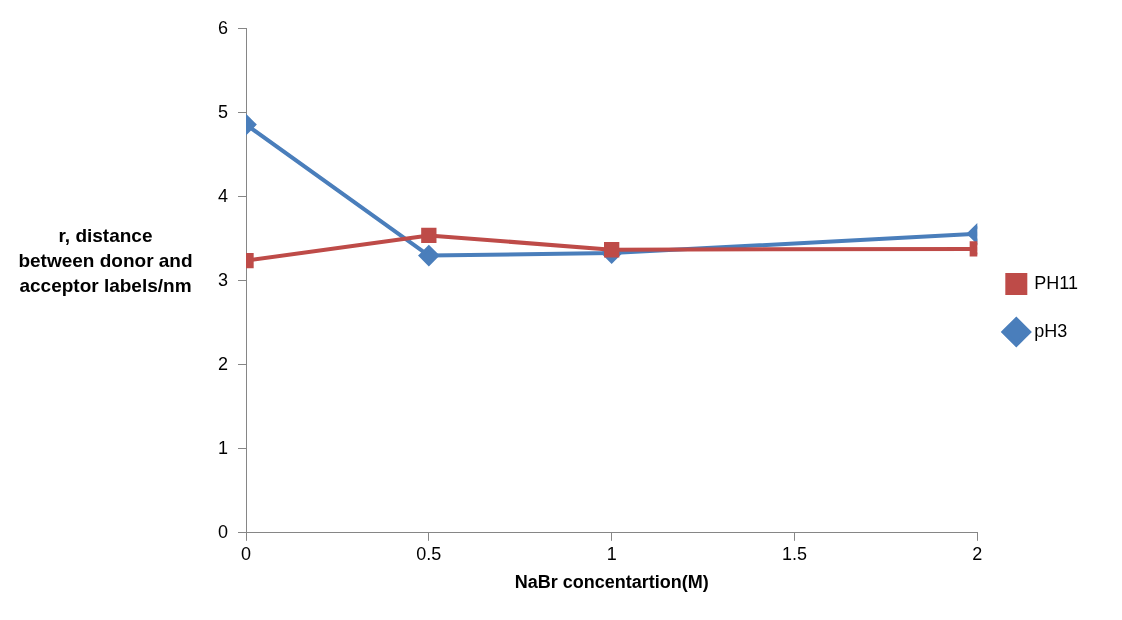 This screenshot has height=620, width=1122. I want to click on y-axis-title: r, distance between donor and acceptor labels/nm, so click(105, 261).